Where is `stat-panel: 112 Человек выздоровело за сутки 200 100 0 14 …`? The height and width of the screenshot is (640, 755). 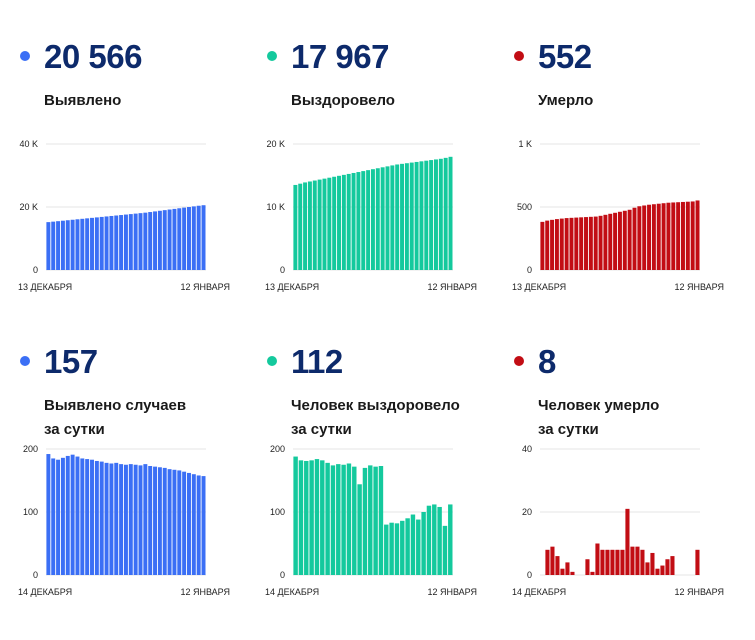
stat-panel: 112 Человек выздоровело за сутки 200 100 0 14 … is located at coordinates (385, 481).